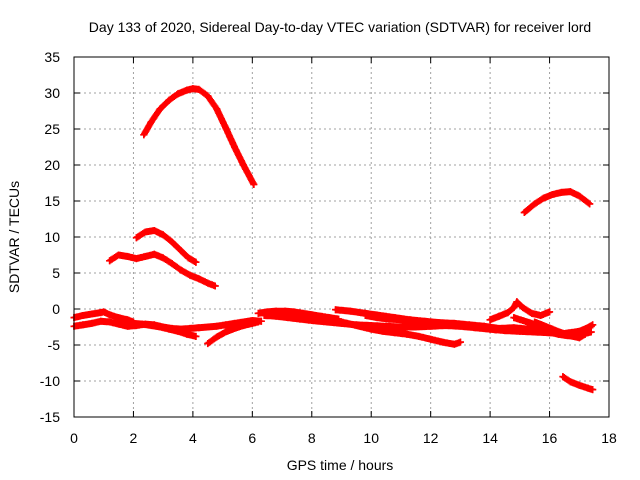 Image resolution: width=640 pixels, height=480 pixels. I want to click on y-axis-label: SDTVAR / TECUs, so click(14, 237).